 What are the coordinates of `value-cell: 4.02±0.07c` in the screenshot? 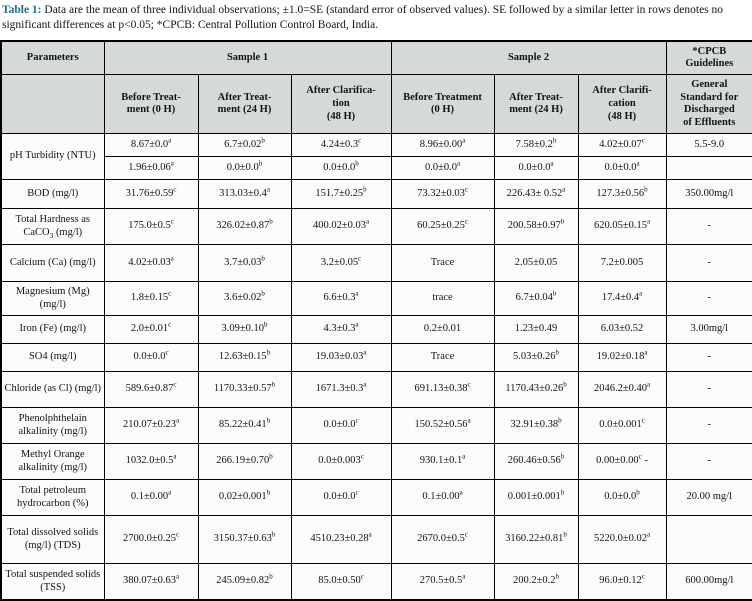 It's located at (622, 145).